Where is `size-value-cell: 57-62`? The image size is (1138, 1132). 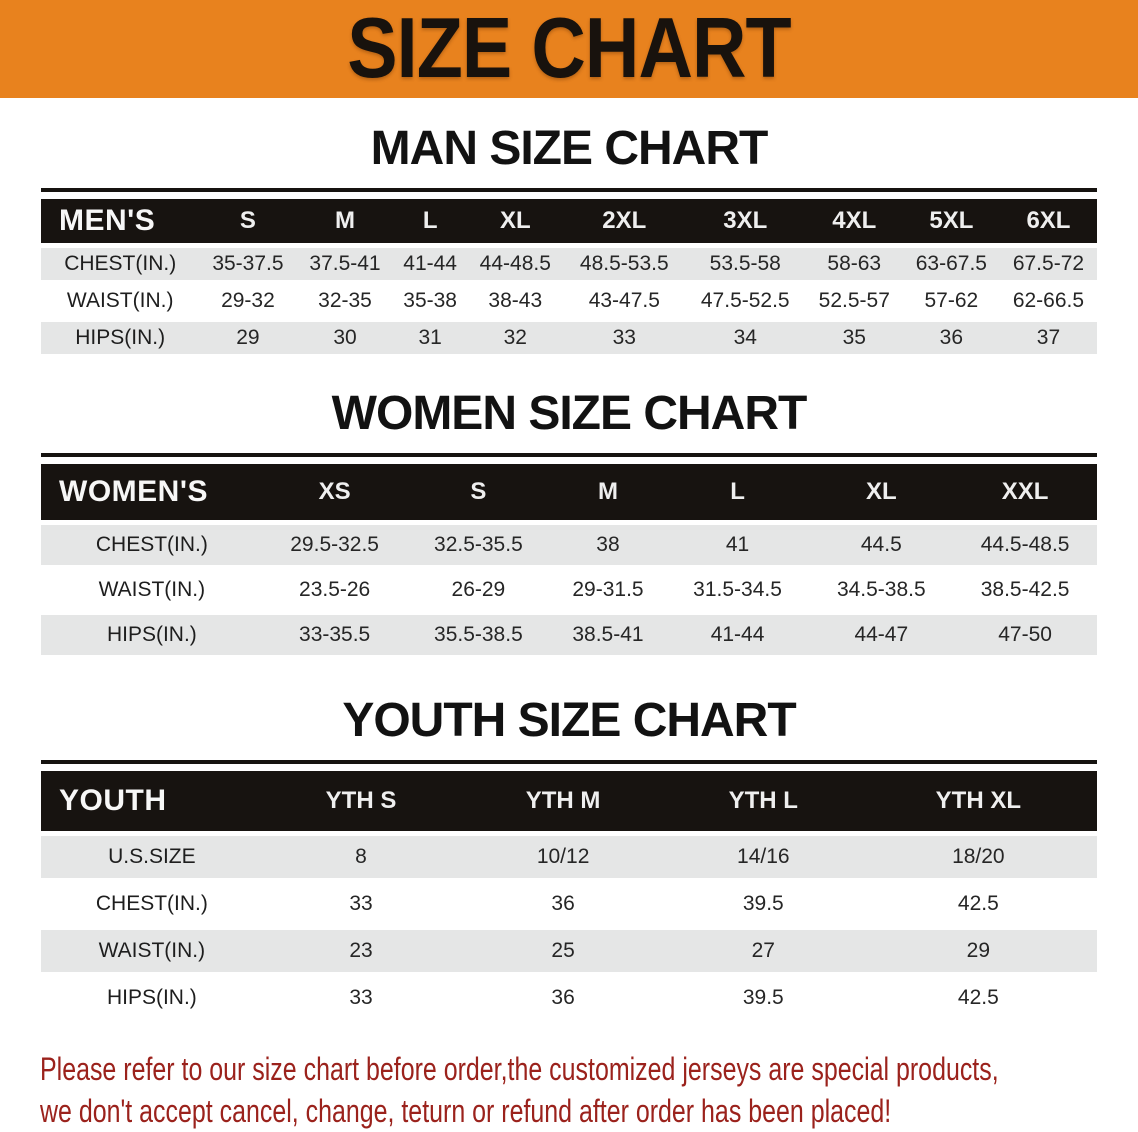
size-value-cell: 57-62 is located at coordinates (951, 300).